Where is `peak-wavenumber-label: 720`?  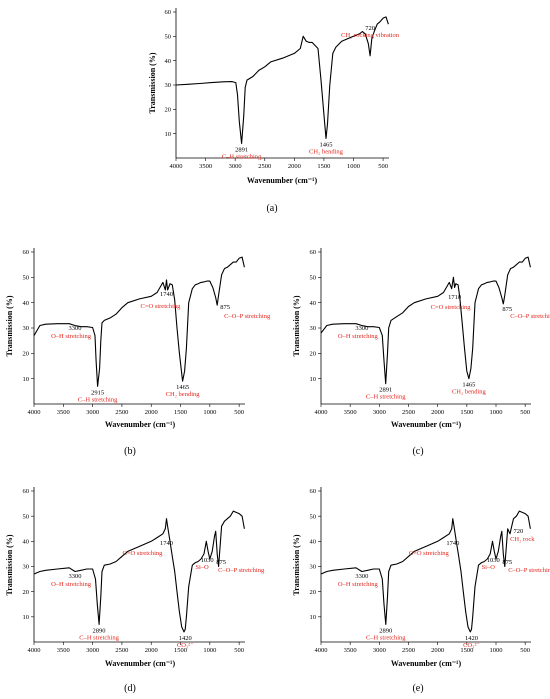 peak-wavenumber-label: 720 is located at coordinates (518, 531).